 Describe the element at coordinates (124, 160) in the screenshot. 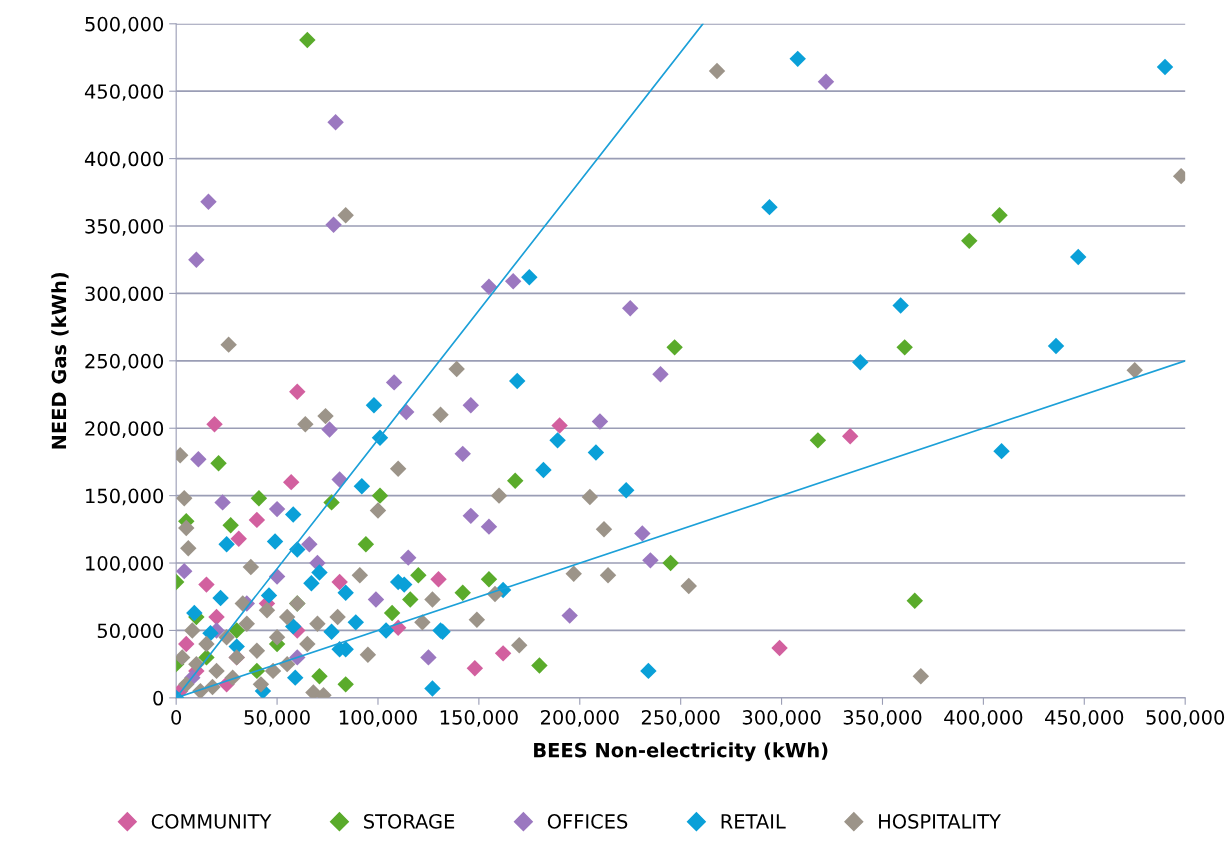

I see `y-tick-label: 400,000` at that location.